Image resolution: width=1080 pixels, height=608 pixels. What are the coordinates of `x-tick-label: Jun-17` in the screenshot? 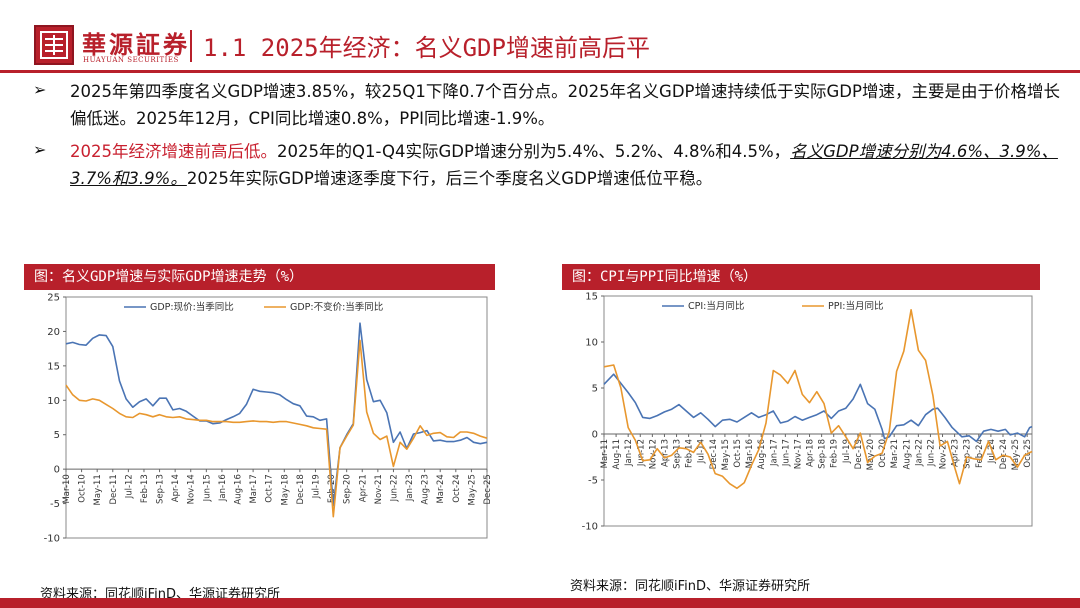 It's located at (786, 453).